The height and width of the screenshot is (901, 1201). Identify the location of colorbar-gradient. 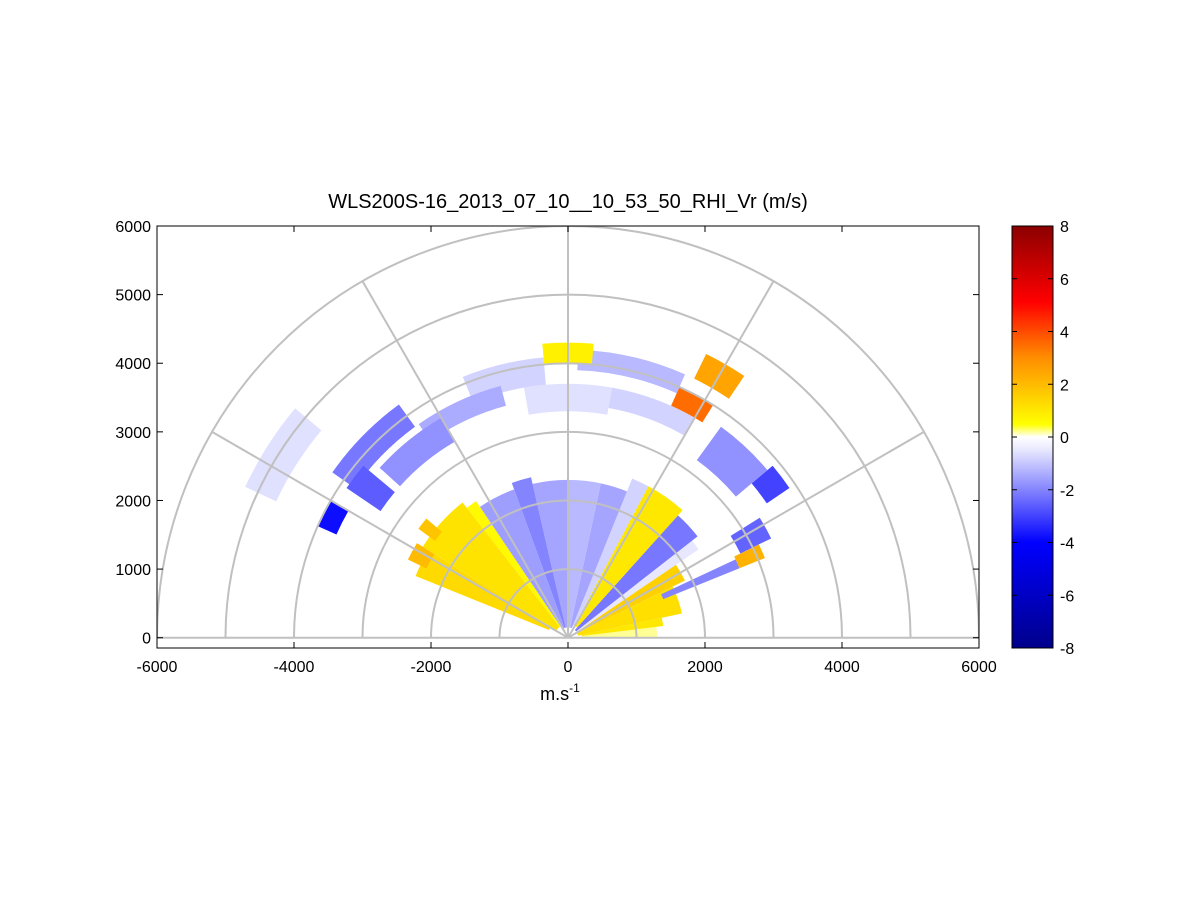
(1032, 437).